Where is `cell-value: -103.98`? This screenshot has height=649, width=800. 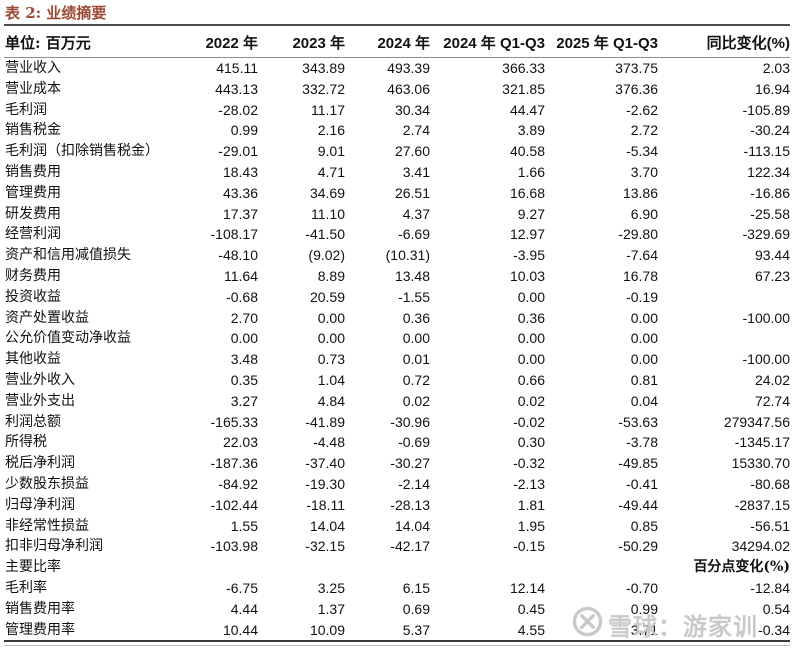 cell-value: -103.98 is located at coordinates (234, 546).